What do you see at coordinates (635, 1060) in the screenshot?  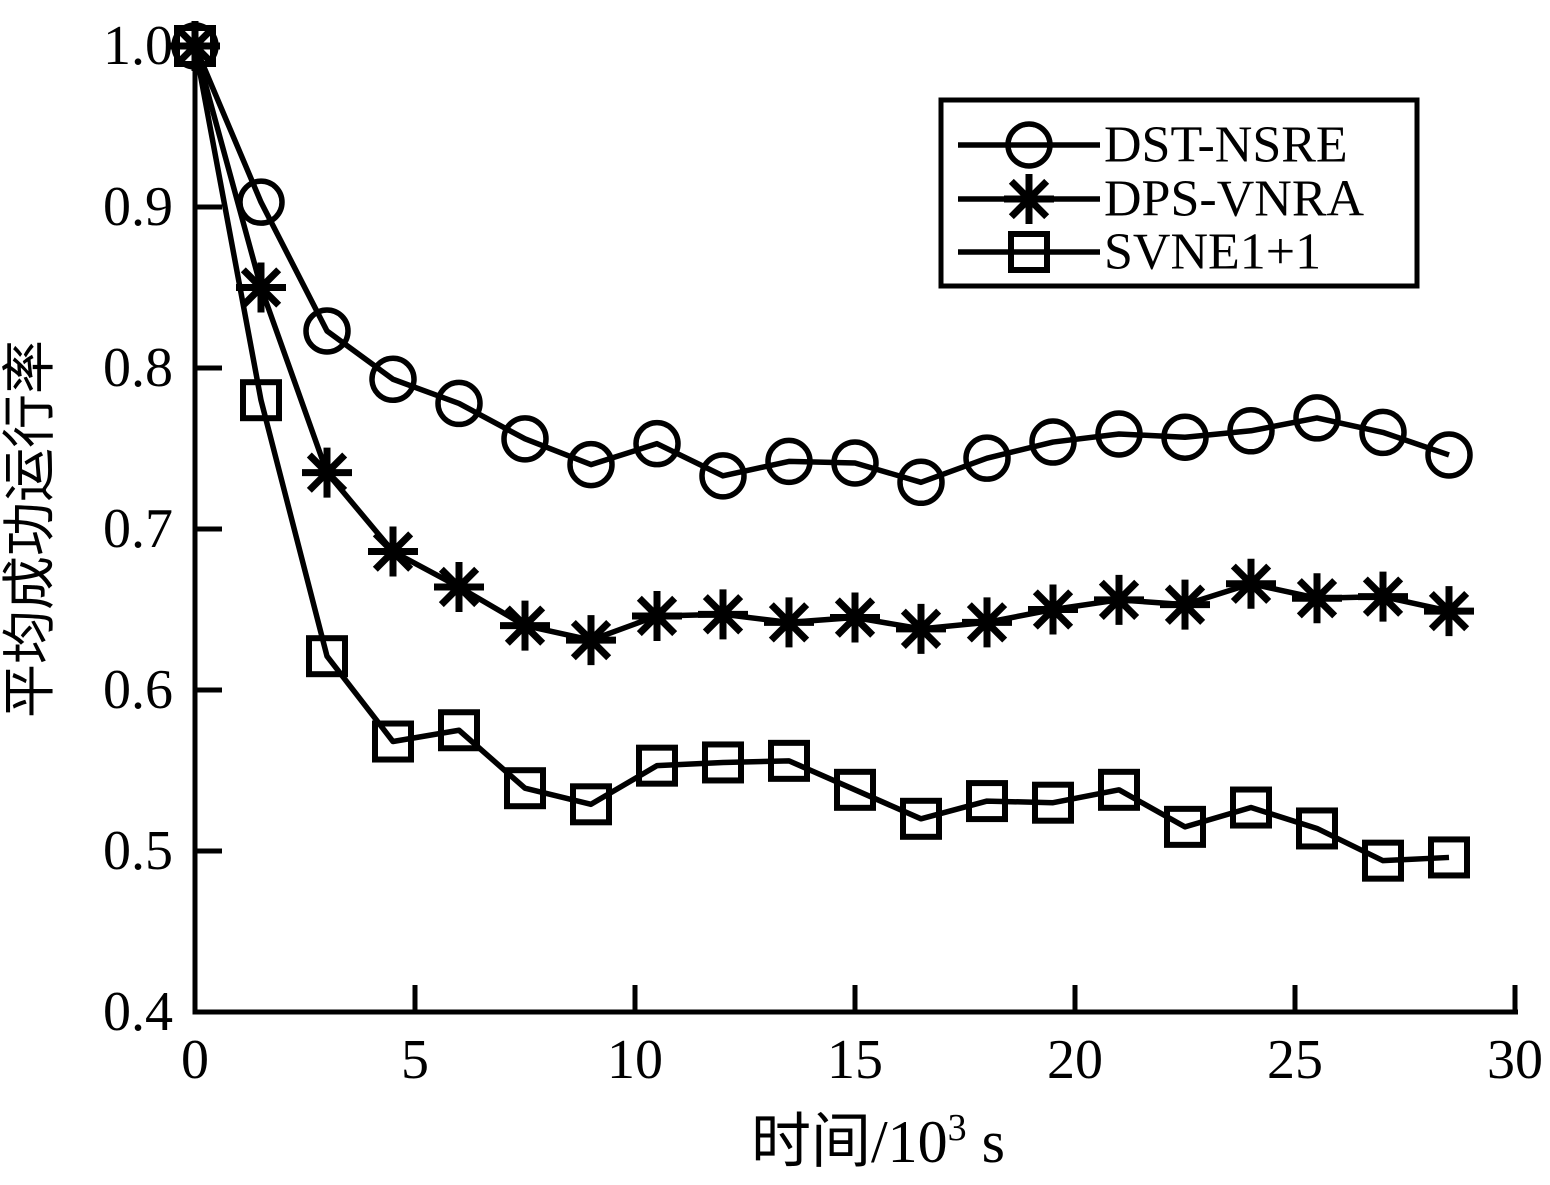 I see `x-tick-label: 10` at bounding box center [635, 1060].